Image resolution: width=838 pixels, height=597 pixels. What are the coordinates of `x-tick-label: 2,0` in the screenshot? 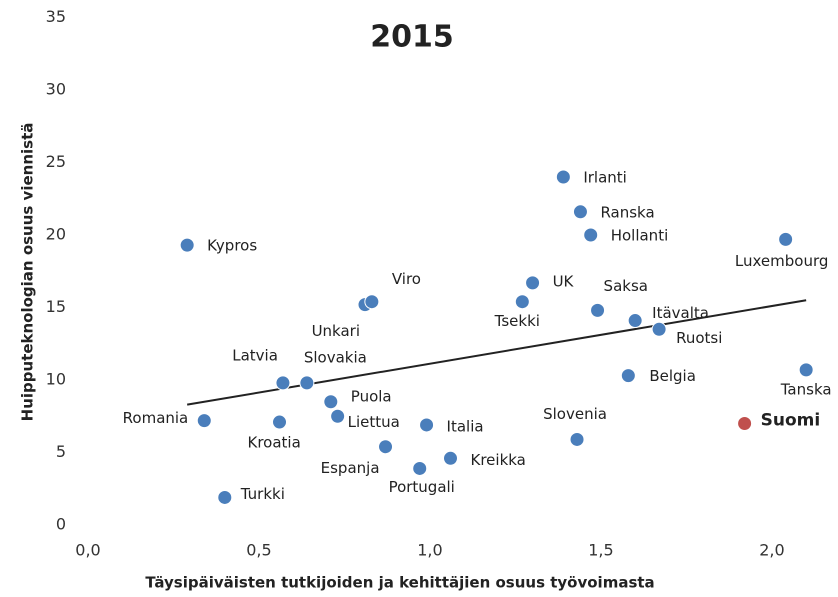 It's located at (771, 550).